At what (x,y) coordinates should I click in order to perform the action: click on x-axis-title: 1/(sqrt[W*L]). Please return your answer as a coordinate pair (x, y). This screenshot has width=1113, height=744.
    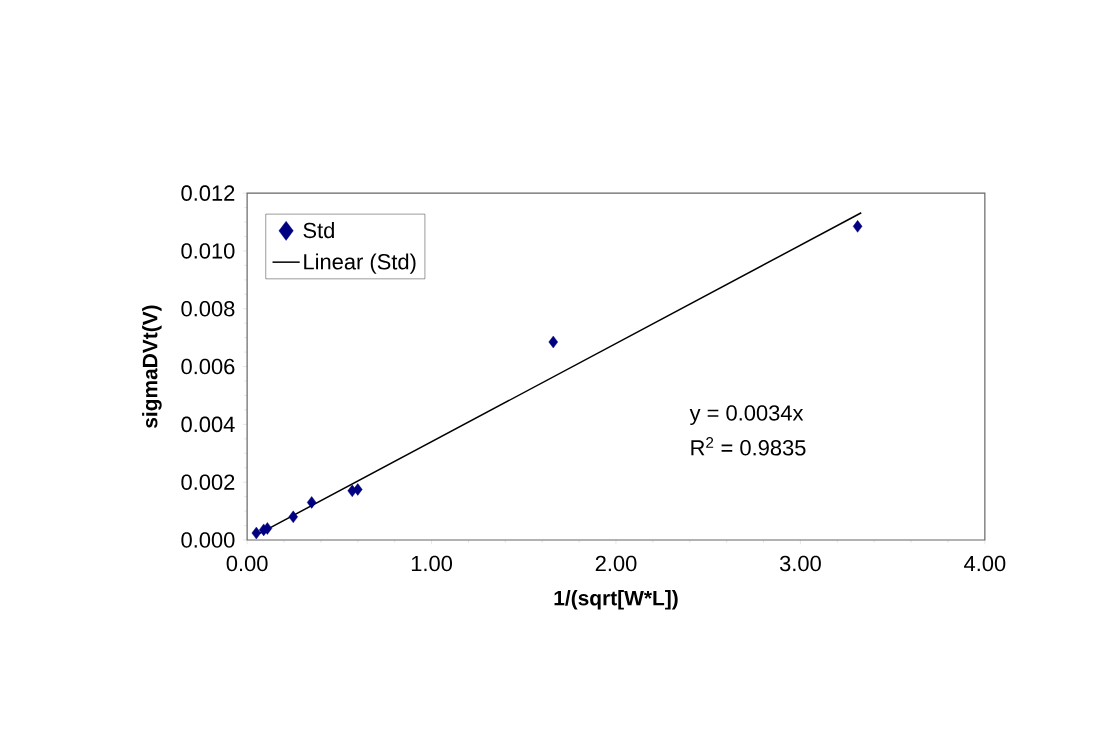
    Looking at the image, I should click on (616, 600).